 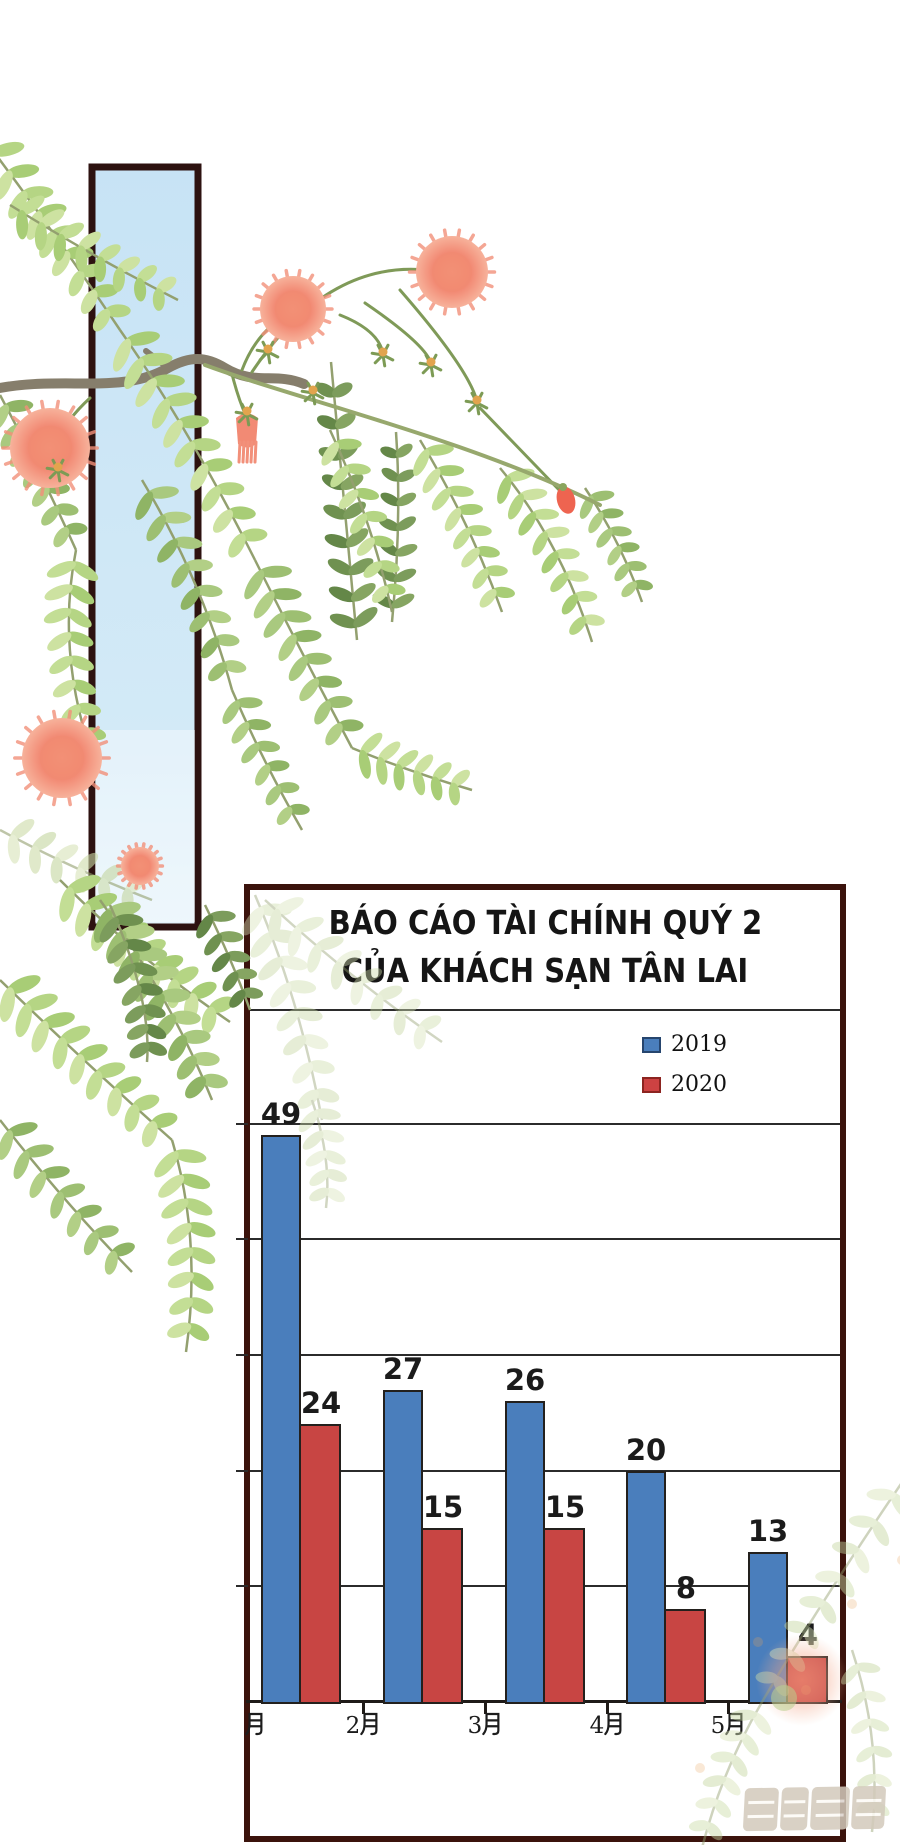 I want to click on month-number: 3, so click(x=475, y=1726).